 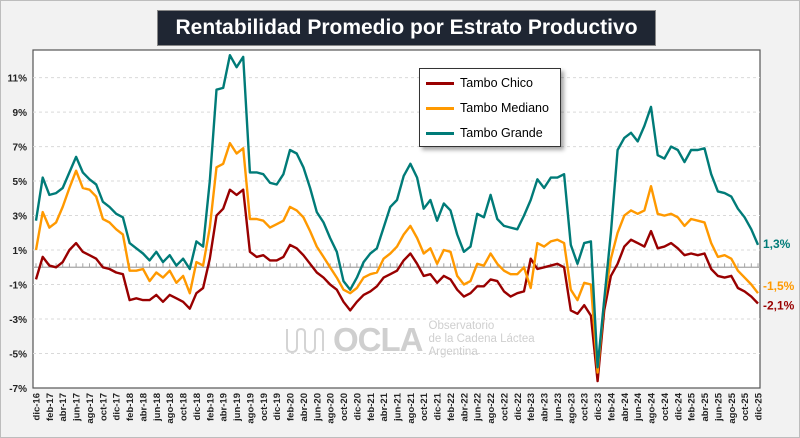 I want to click on y-tick-label: -3%, so click(x=18, y=320).